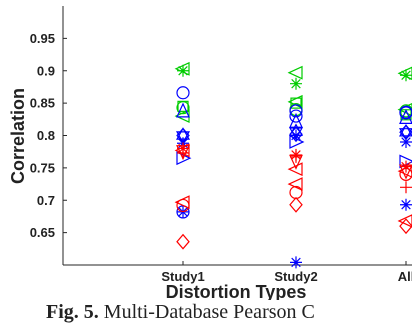 This screenshot has width=412, height=323. Describe the element at coordinates (42, 232) in the screenshot. I see `y-tick-label: 0.65` at that location.